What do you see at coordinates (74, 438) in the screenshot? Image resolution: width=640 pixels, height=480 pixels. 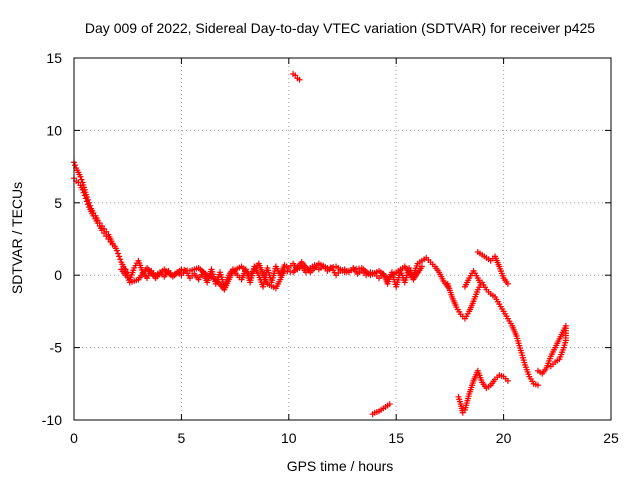 I see `x-tick-label: 0` at bounding box center [74, 438].